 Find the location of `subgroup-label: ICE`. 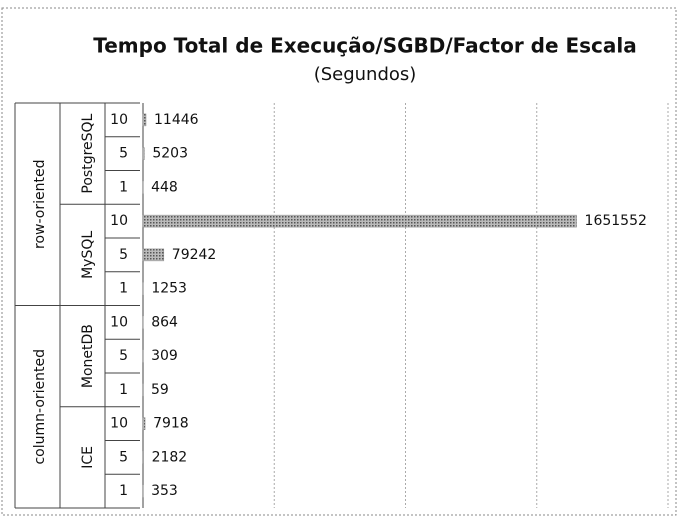

subgroup-label: ICE is located at coordinates (88, 457).